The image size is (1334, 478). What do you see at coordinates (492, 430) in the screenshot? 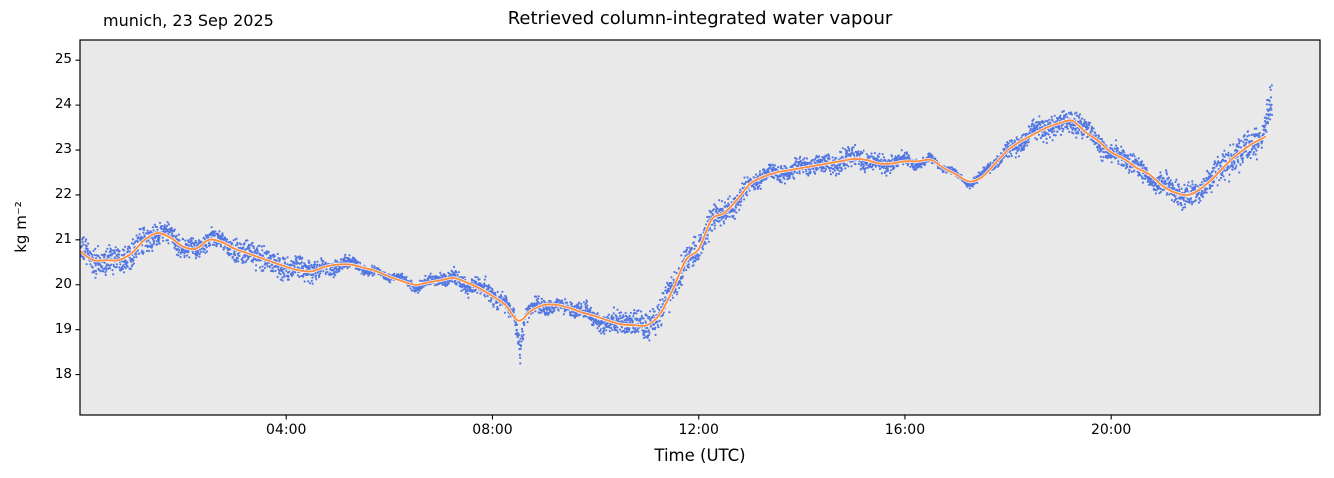
I see `x-tick-label: 08:00` at bounding box center [492, 430].